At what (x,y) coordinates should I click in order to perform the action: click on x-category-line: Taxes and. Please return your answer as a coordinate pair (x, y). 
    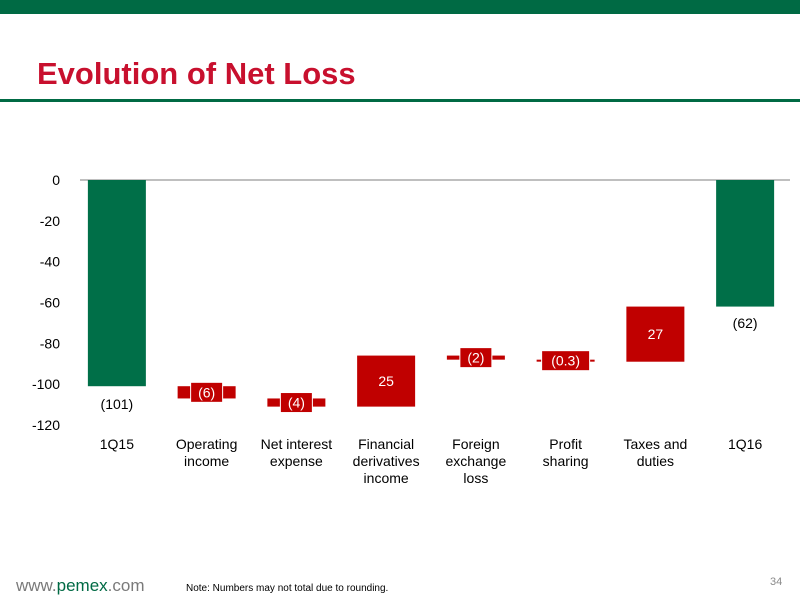
    Looking at the image, I should click on (655, 444).